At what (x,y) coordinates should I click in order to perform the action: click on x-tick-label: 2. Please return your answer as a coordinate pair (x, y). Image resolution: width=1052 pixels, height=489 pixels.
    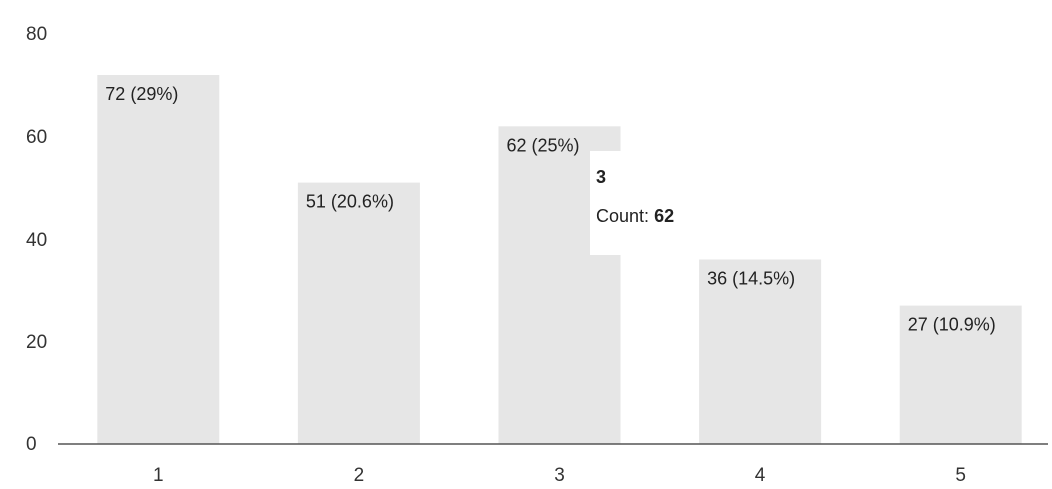
    Looking at the image, I should click on (359, 475).